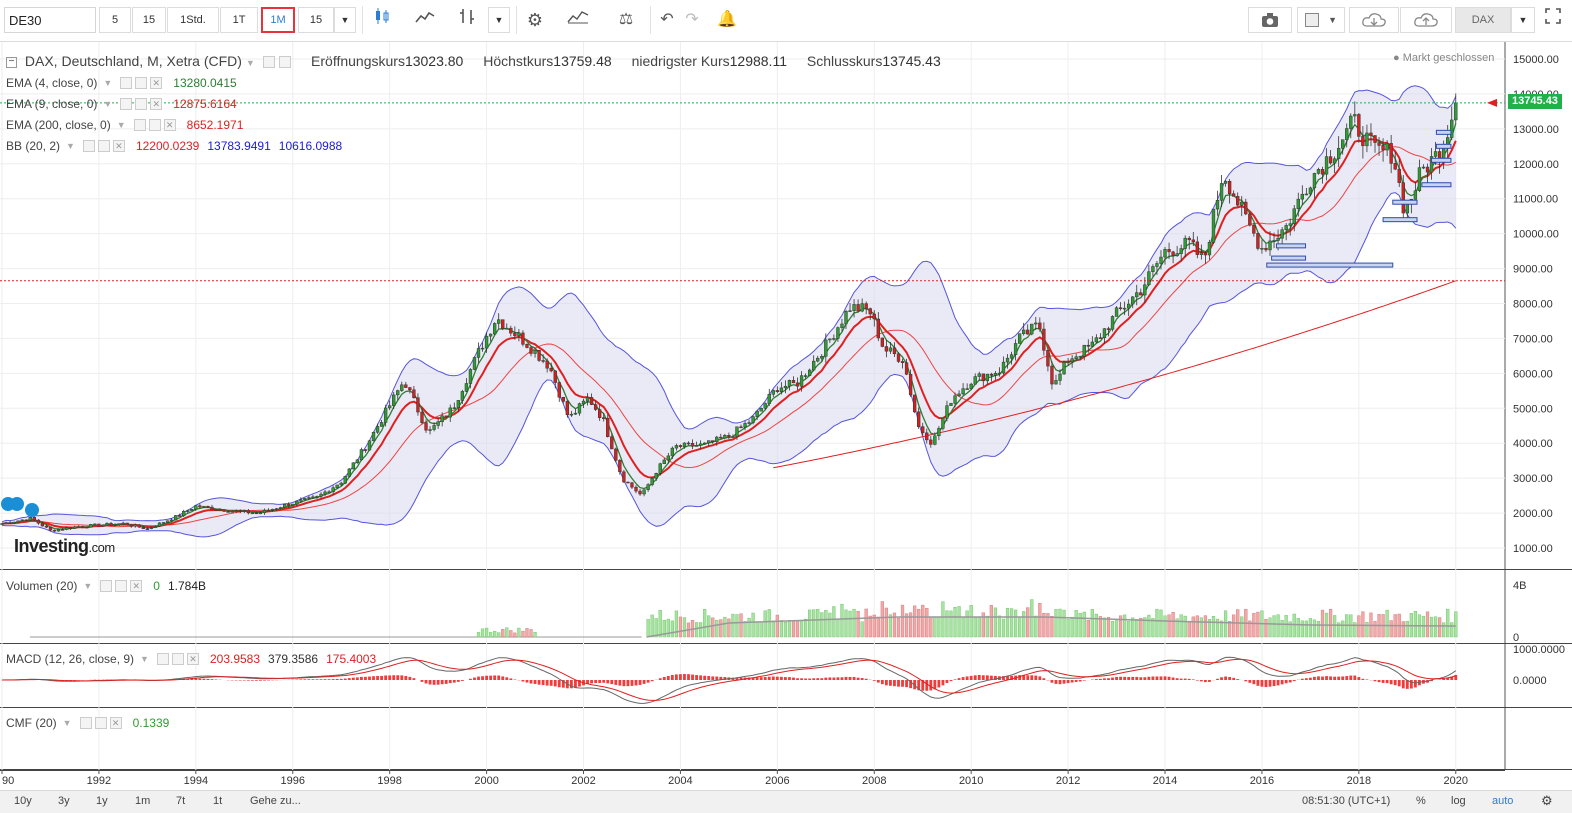 The width and height of the screenshot is (1572, 813). What do you see at coordinates (578, 20) in the screenshot?
I see `indicators-icon` at bounding box center [578, 20].